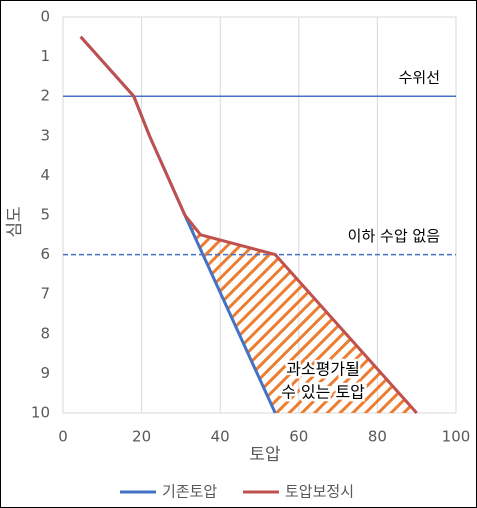 The width and height of the screenshot is (477, 508). What do you see at coordinates (45, 96) in the screenshot?
I see `y-tick-label: 2` at bounding box center [45, 96].